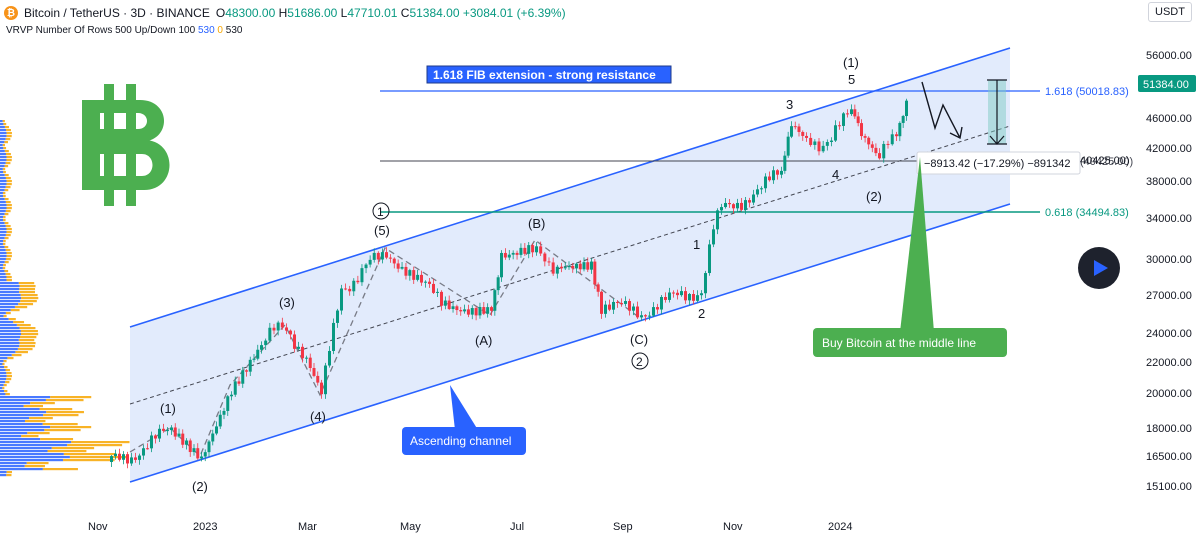 The width and height of the screenshot is (1200, 540). Describe the element at coordinates (997, 140) in the screenshot. I see `measure-arrow-icon` at that location.